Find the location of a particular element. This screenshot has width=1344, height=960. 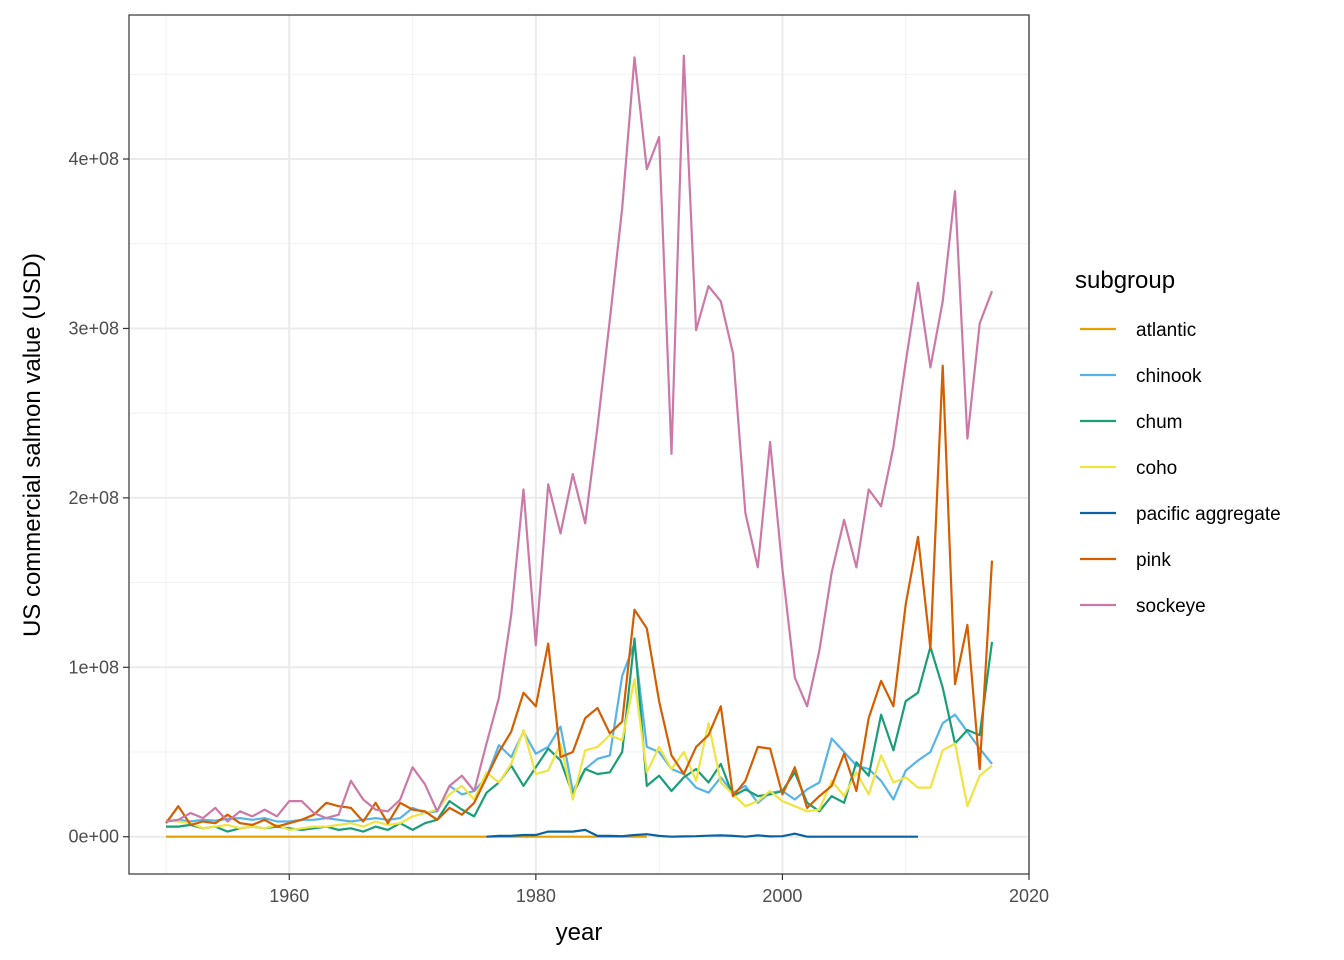

legend-label-chinook: chinook is located at coordinates (1169, 376).